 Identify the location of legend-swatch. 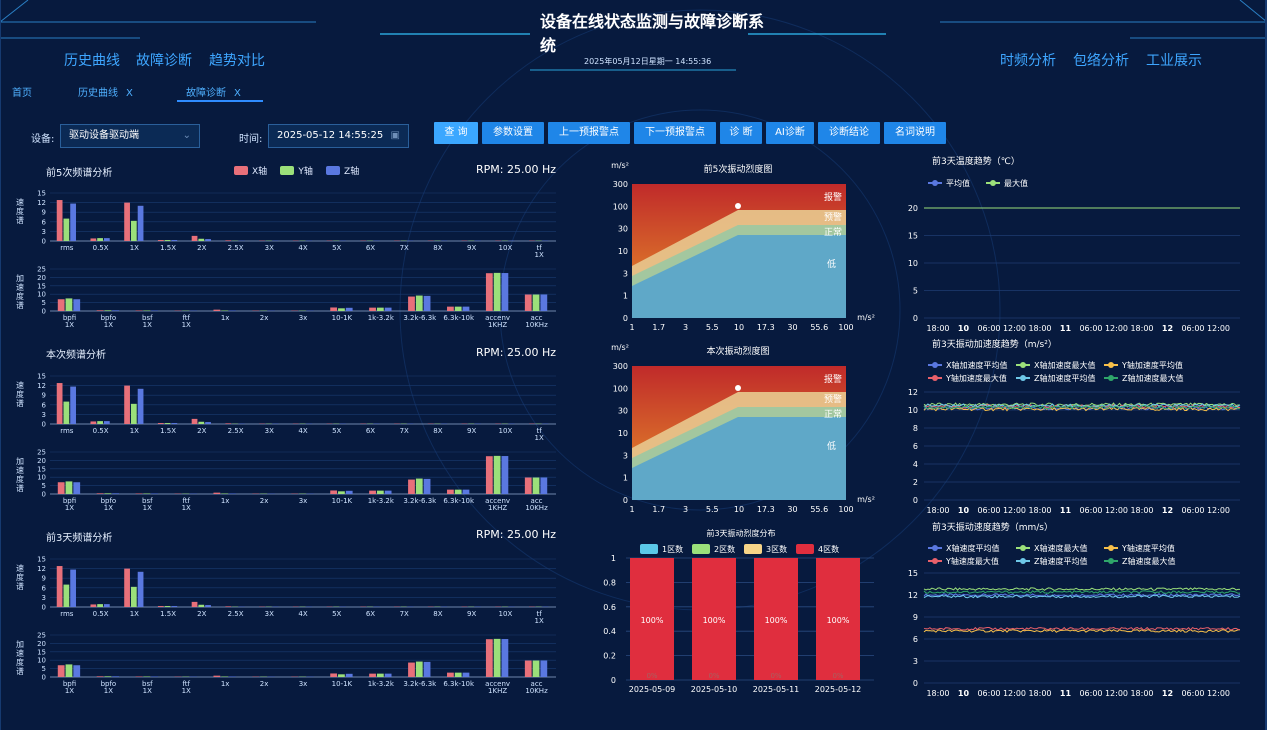
(649, 549).